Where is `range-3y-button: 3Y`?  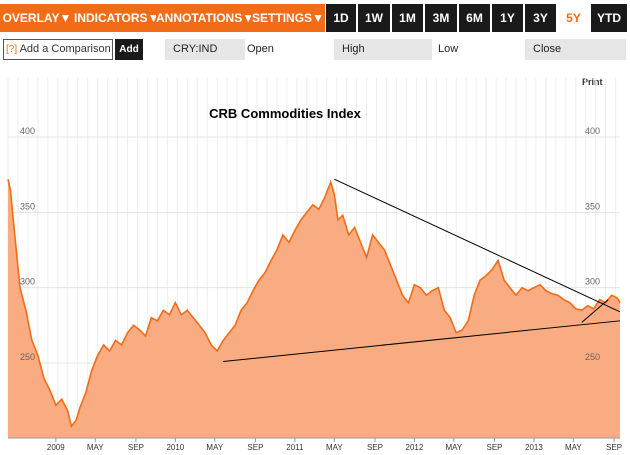 range-3y-button: 3Y is located at coordinates (540, 18).